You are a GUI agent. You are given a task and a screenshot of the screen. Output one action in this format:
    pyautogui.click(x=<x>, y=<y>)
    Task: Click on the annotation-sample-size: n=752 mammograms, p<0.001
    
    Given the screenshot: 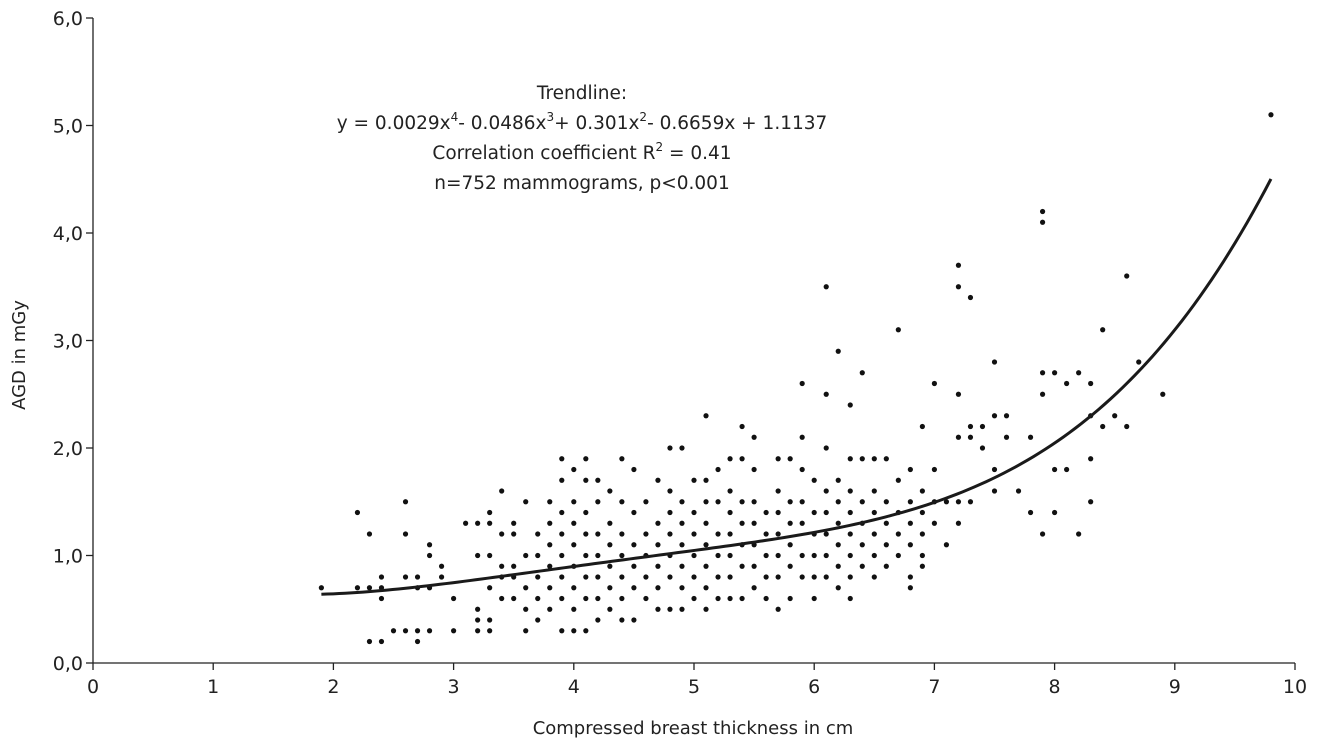 What is the action you would take?
    pyautogui.click(x=581, y=183)
    